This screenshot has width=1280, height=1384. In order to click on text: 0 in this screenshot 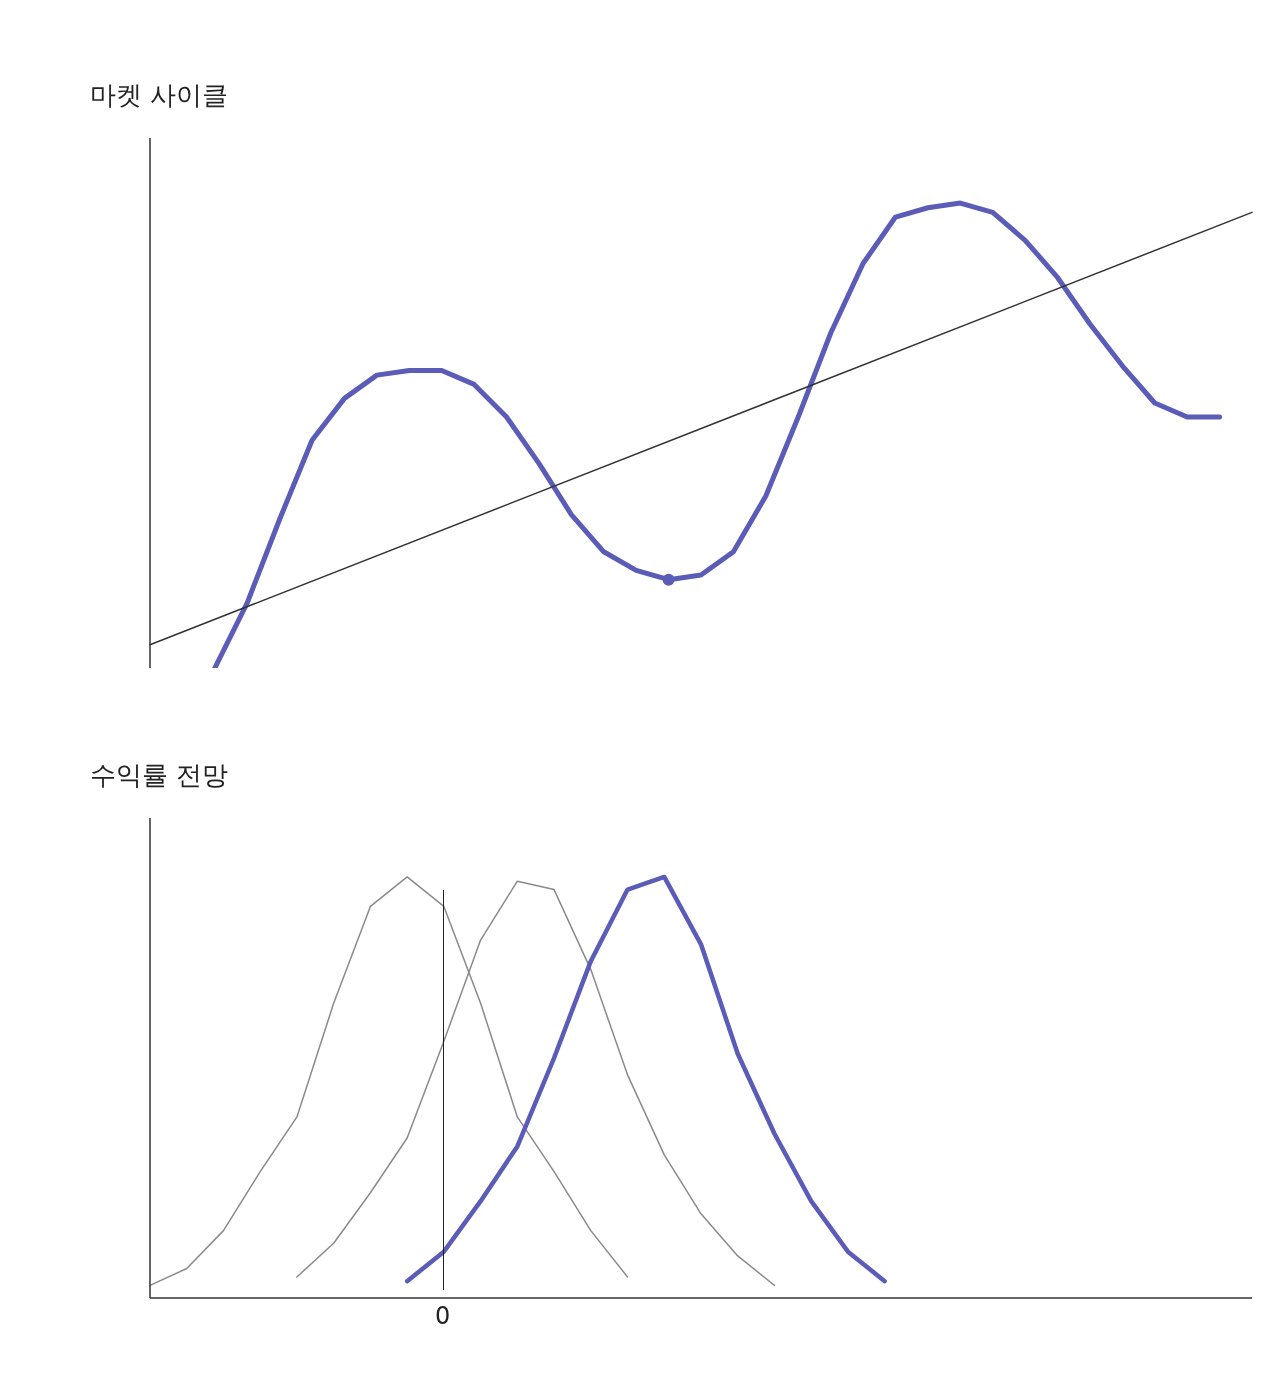, I will do `click(442, 1316)`.